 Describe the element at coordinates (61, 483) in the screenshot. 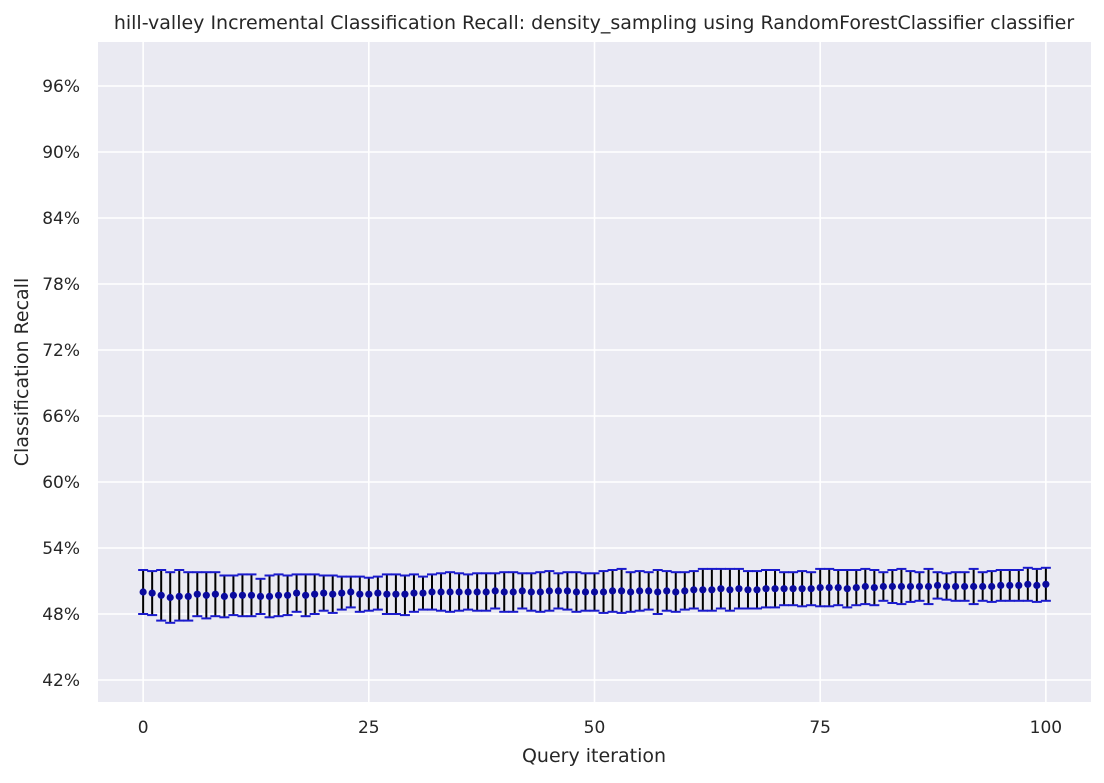

I see `y-tick-label: 60%` at that location.